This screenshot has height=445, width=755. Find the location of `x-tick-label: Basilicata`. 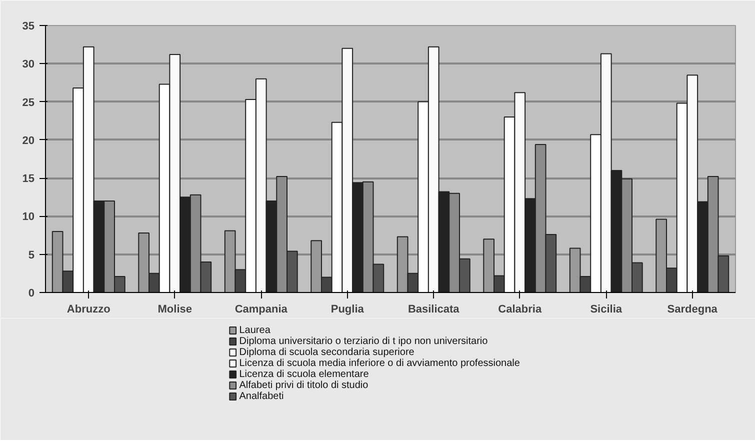

x-tick-label: Basilicata is located at coordinates (434, 310).